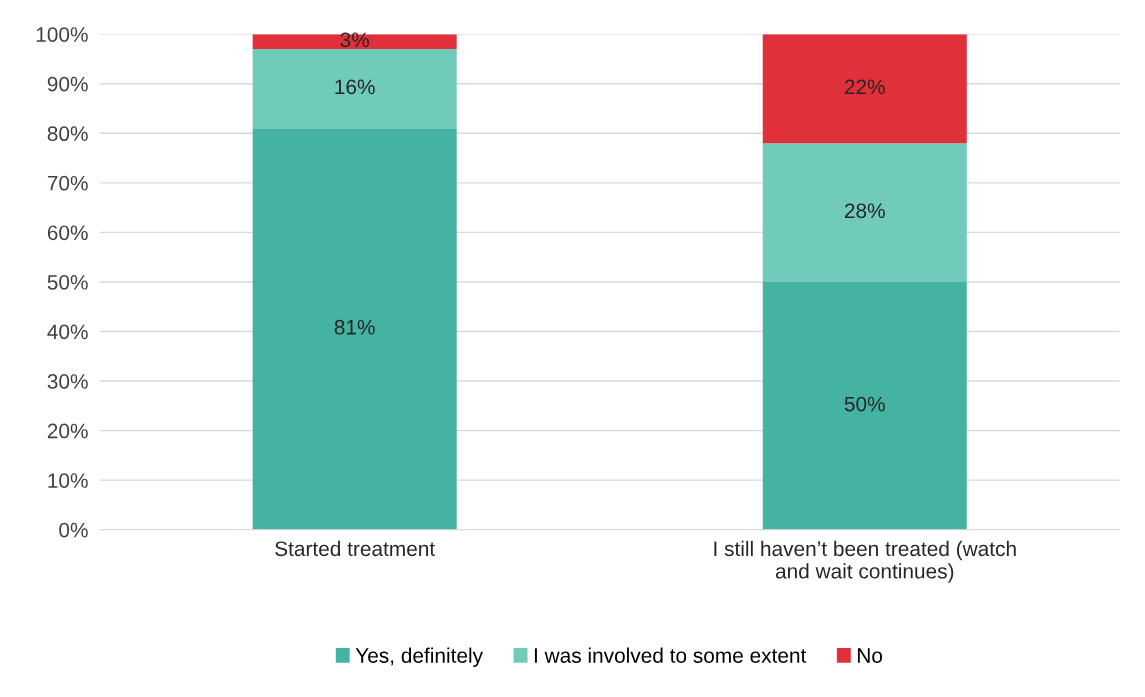 The width and height of the screenshot is (1145, 697). I want to click on y-tick-label: 20%, so click(67, 431).